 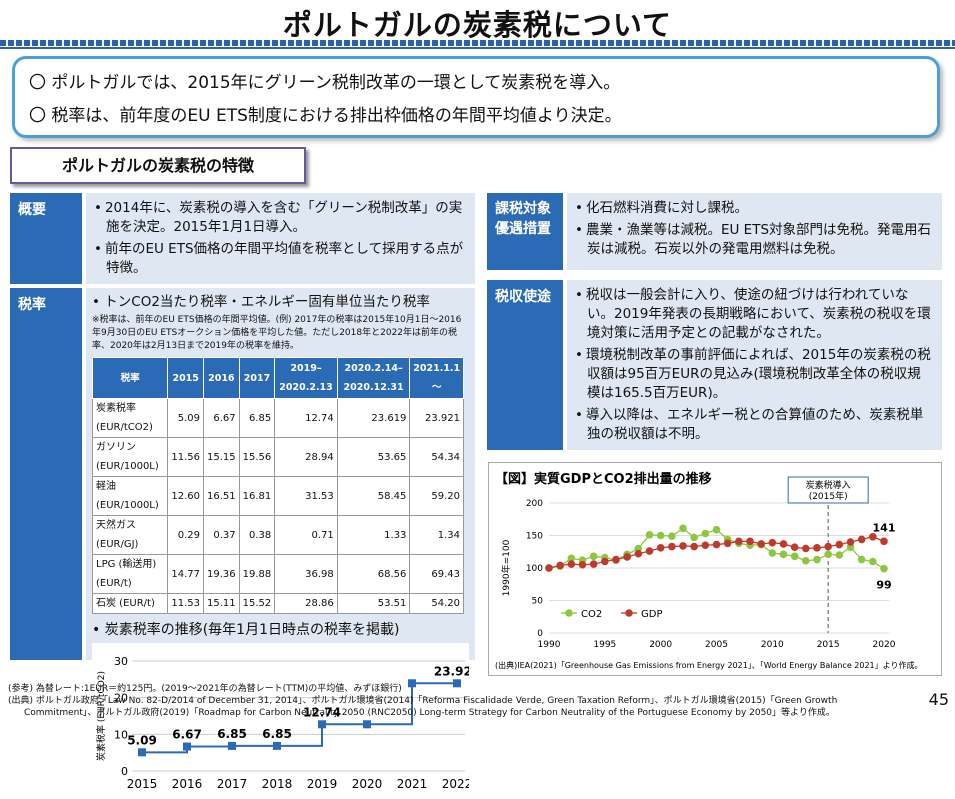 What do you see at coordinates (828, 485) in the screenshot?
I see `annotation-text: 炭素税導入` at bounding box center [828, 485].